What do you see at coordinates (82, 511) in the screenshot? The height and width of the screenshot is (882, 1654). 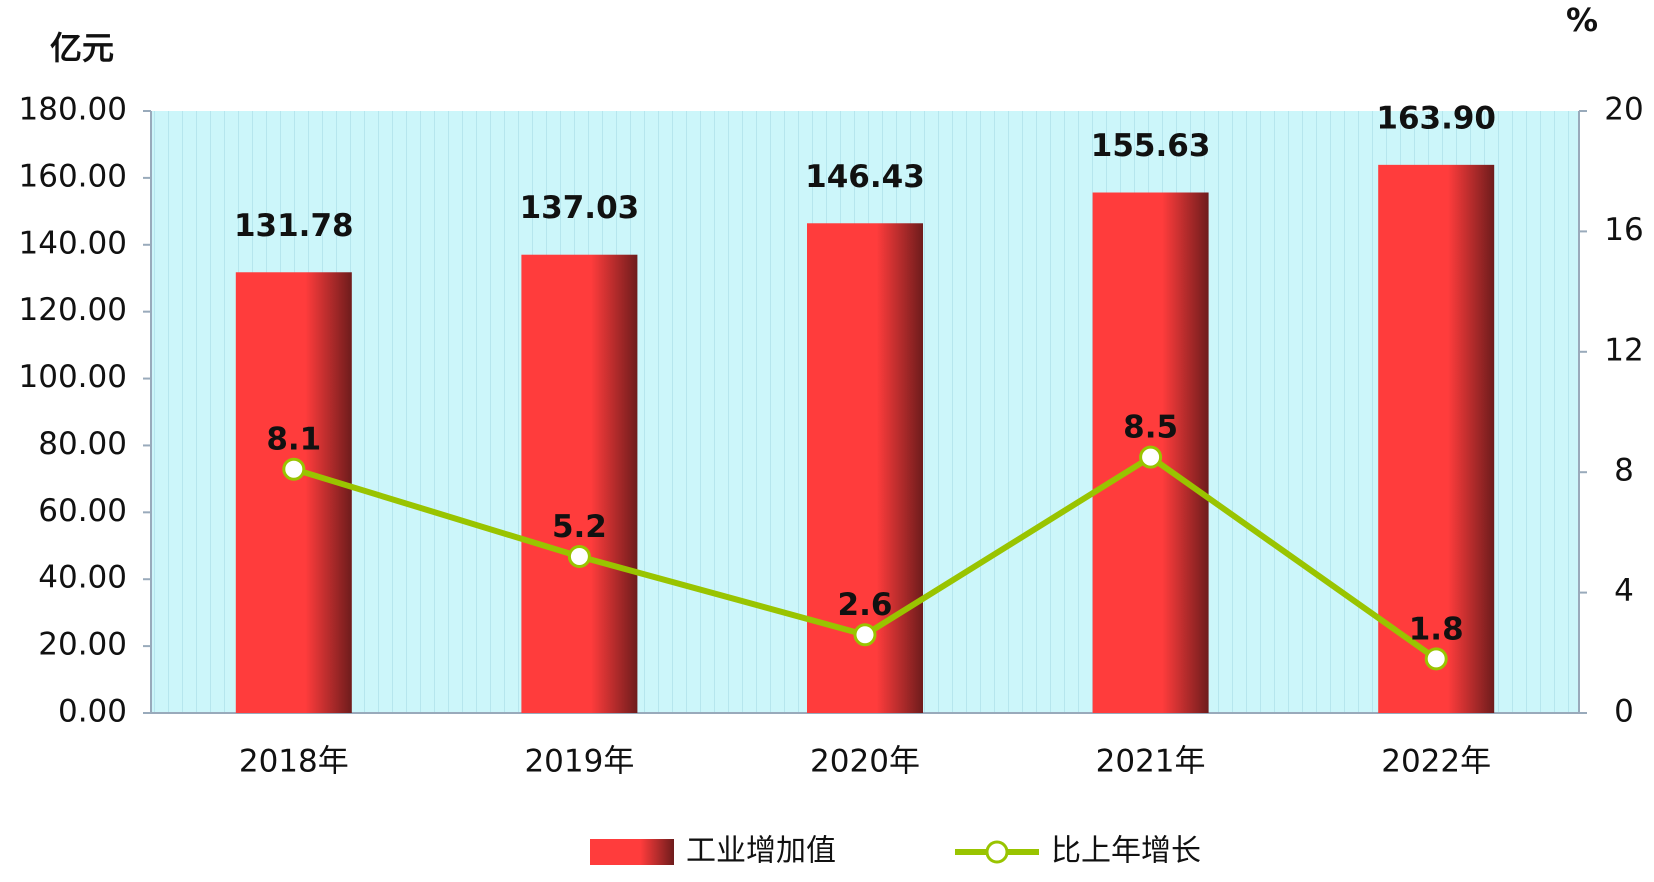 I see `y-tick-label: 60.00` at bounding box center [82, 511].